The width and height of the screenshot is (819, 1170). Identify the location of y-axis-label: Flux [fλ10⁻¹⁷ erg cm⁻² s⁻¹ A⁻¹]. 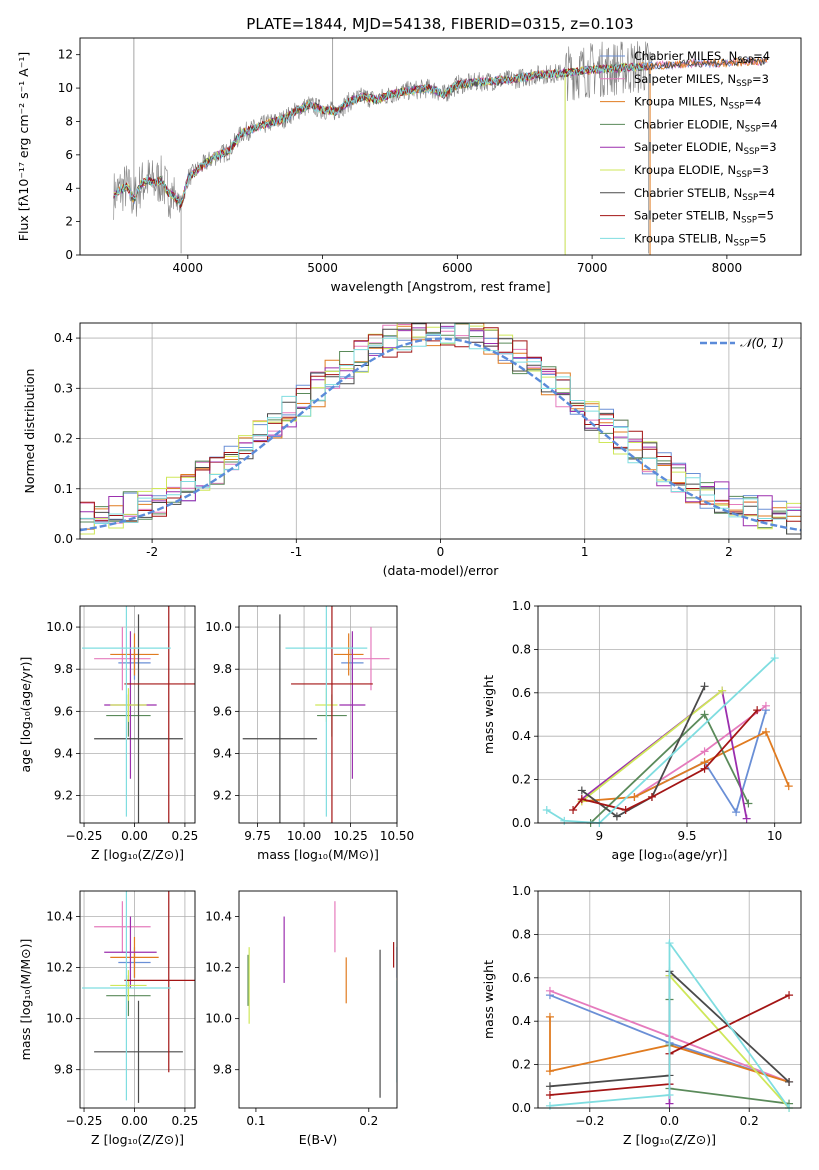
(23, 146).